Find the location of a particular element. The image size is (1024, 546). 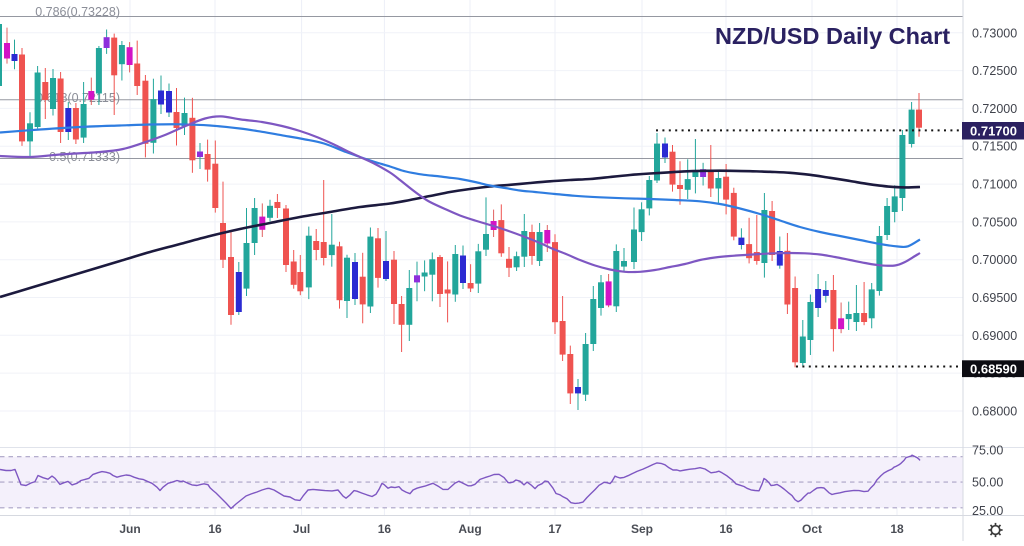

svg-text: 17 is located at coordinates (555, 529).